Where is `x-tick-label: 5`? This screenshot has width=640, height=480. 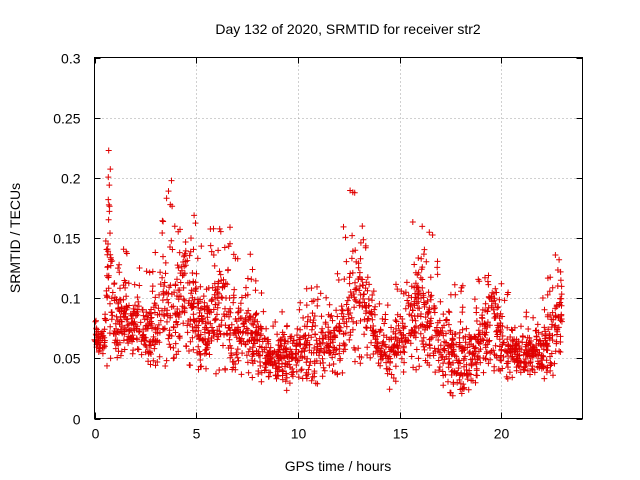
x-tick-label: 5 is located at coordinates (197, 434).